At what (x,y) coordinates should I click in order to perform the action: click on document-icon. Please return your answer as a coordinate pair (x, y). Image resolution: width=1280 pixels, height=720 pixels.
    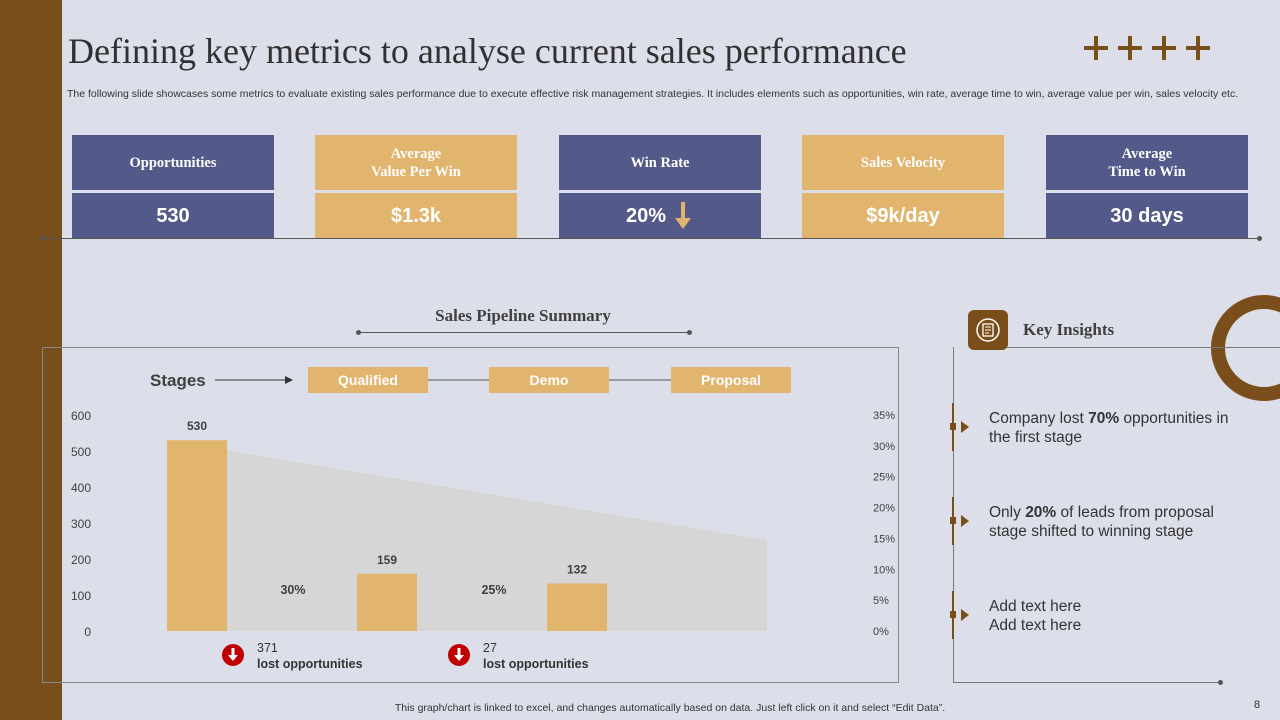
    Looking at the image, I should click on (988, 330).